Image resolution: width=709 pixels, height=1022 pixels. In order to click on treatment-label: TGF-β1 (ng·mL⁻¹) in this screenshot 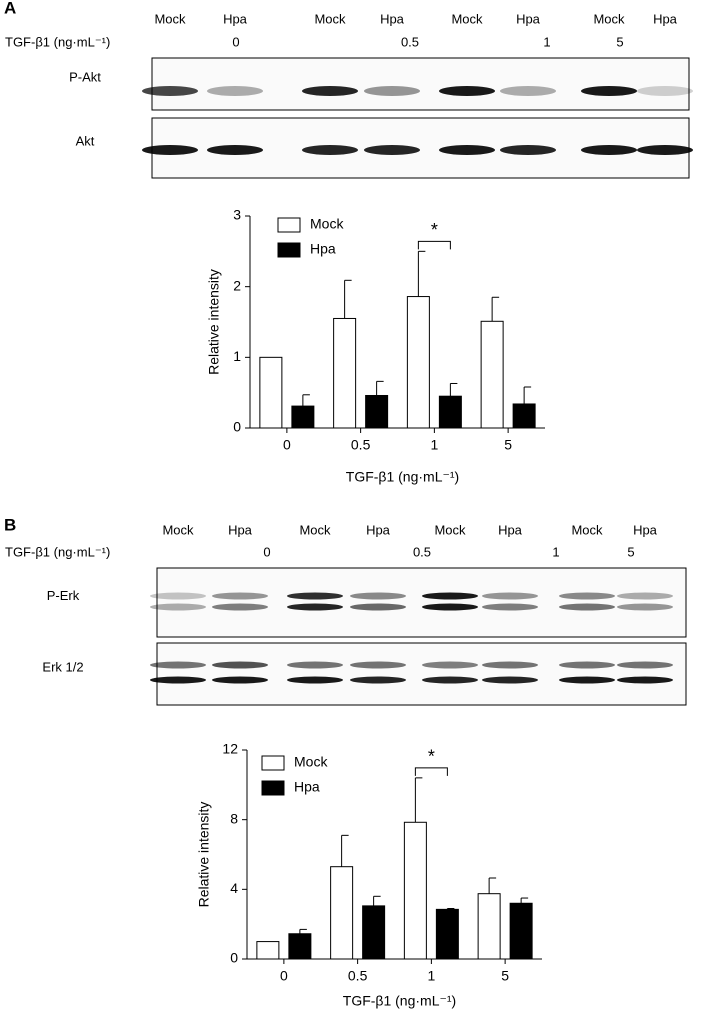, I will do `click(57, 551)`.